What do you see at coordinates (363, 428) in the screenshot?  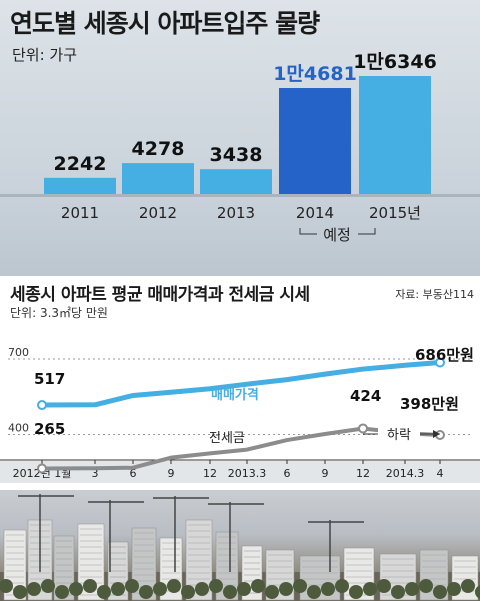 I see `jeonse-peak-marker` at bounding box center [363, 428].